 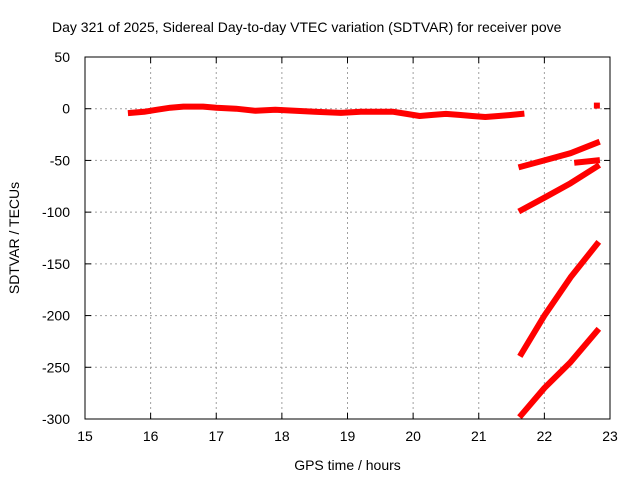 I want to click on y-axis-title: SDTVAR / TECUs, so click(x=14, y=238).